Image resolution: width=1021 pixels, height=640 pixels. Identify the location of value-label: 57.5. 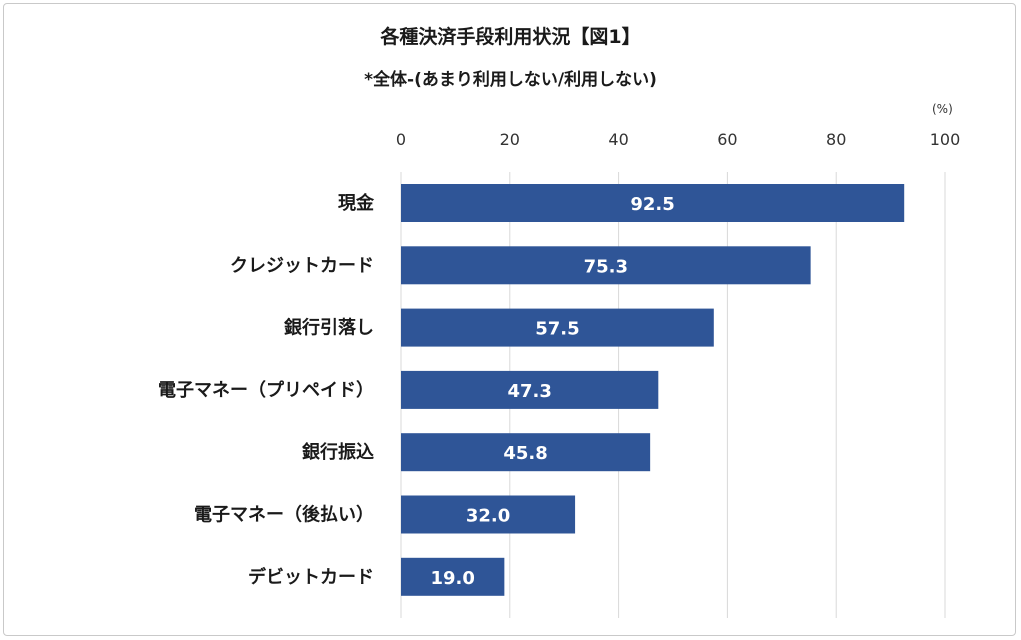
(557, 329).